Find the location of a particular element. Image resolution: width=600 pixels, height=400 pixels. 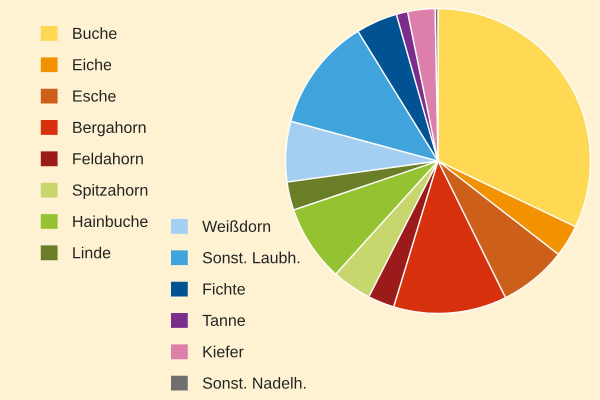

legend-label: Feldahorn is located at coordinates (108, 158).